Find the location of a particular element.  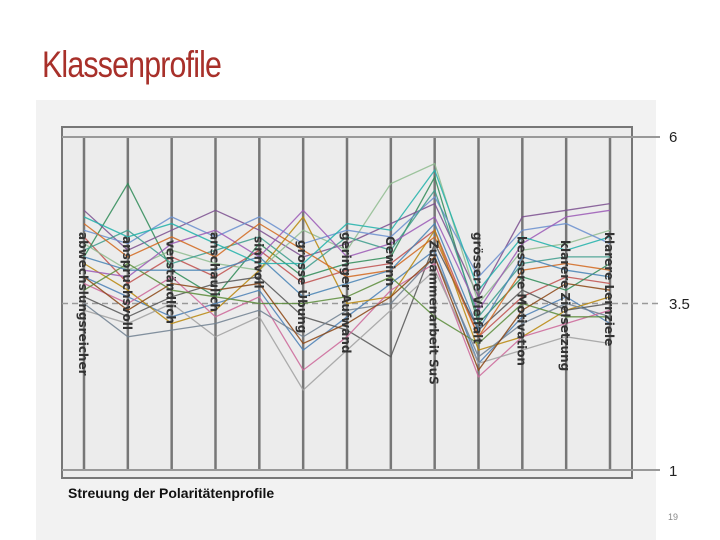

category-label-6: grosse Übung is located at coordinates (302, 286).